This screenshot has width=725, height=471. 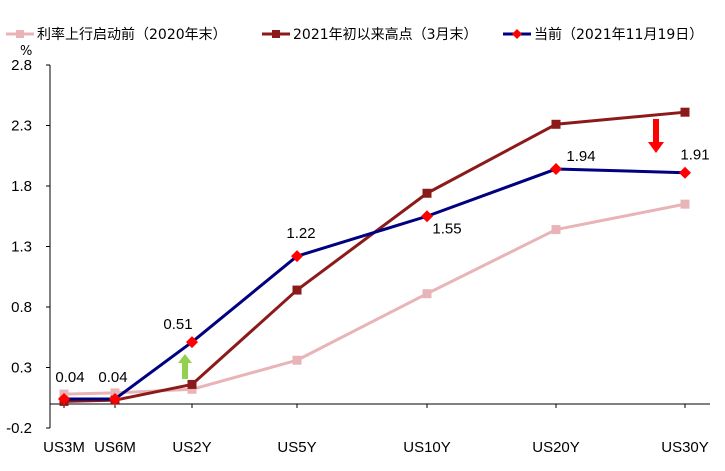 I want to click on y-tick-label: -0.2, so click(x=19, y=428).